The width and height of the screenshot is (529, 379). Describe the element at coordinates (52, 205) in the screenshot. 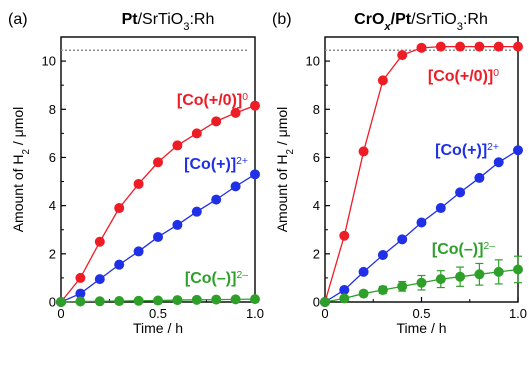

I see `y-tick-label: 4` at that location.